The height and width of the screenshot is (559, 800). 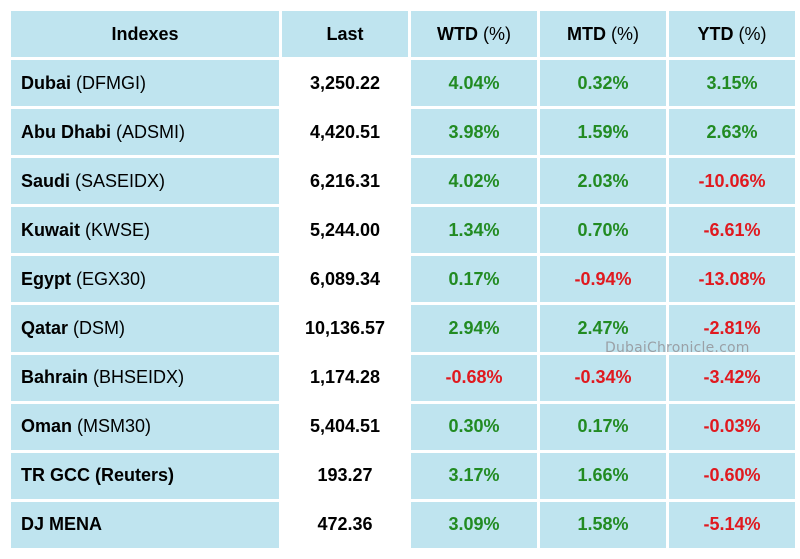 I want to click on index-name: Oman, so click(x=47, y=426).